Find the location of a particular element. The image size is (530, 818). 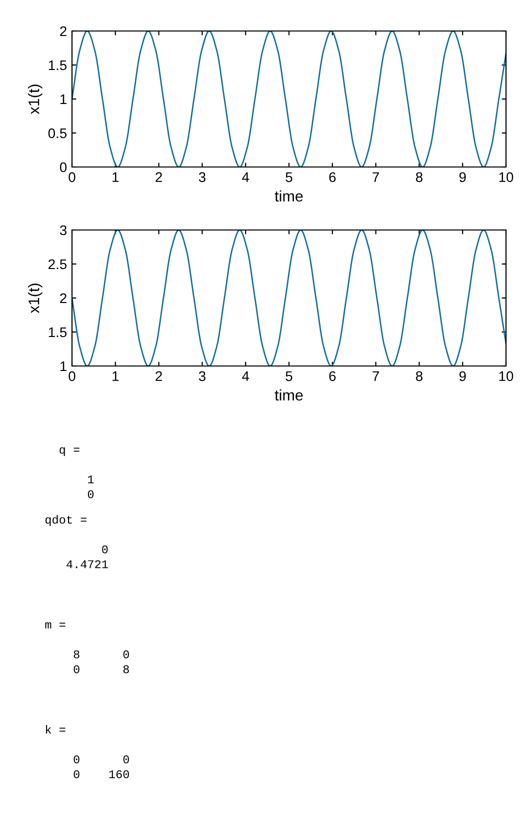

y-tick-label: 2.5 is located at coordinates (57, 264).